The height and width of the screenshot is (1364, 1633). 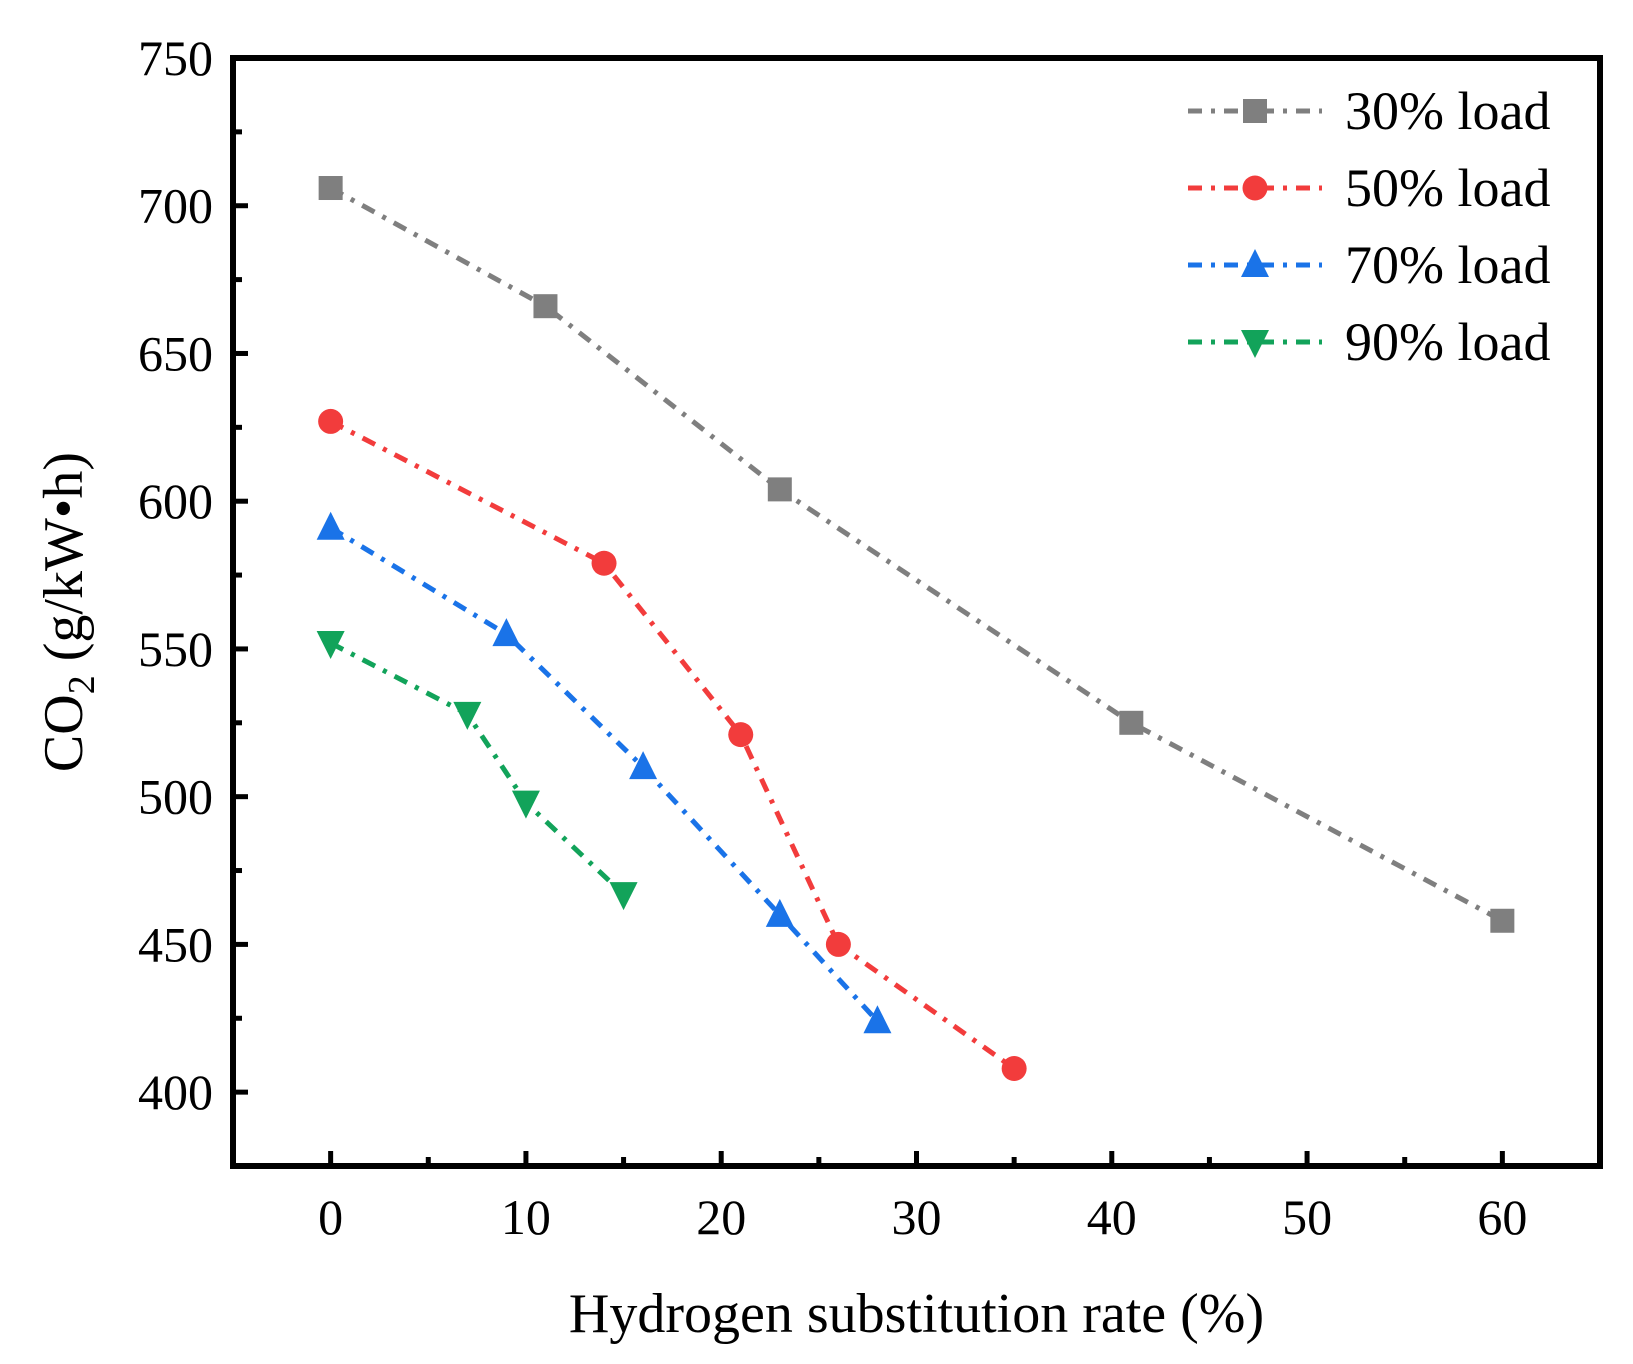 I want to click on legend-entry: 70% load, so click(x=1369, y=265).